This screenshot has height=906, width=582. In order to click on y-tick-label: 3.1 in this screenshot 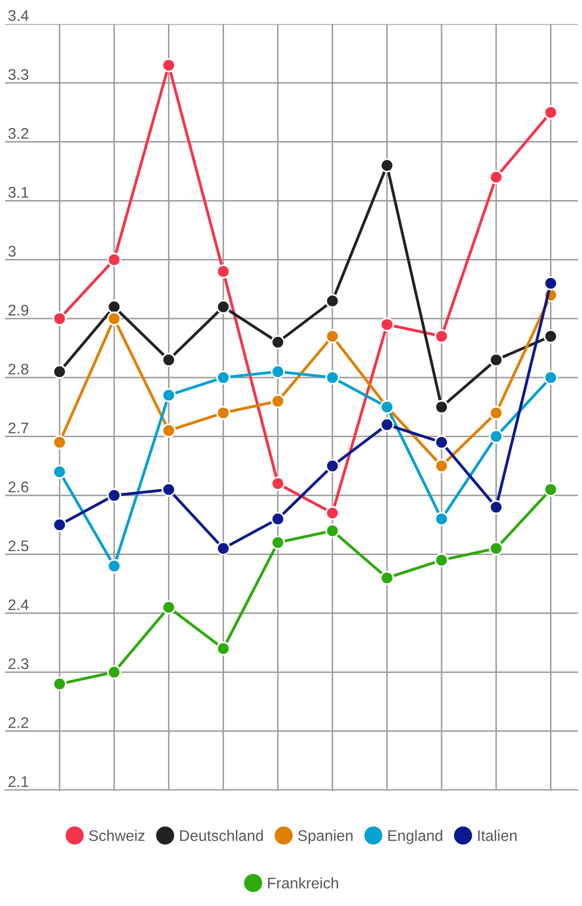, I will do `click(18, 192)`.